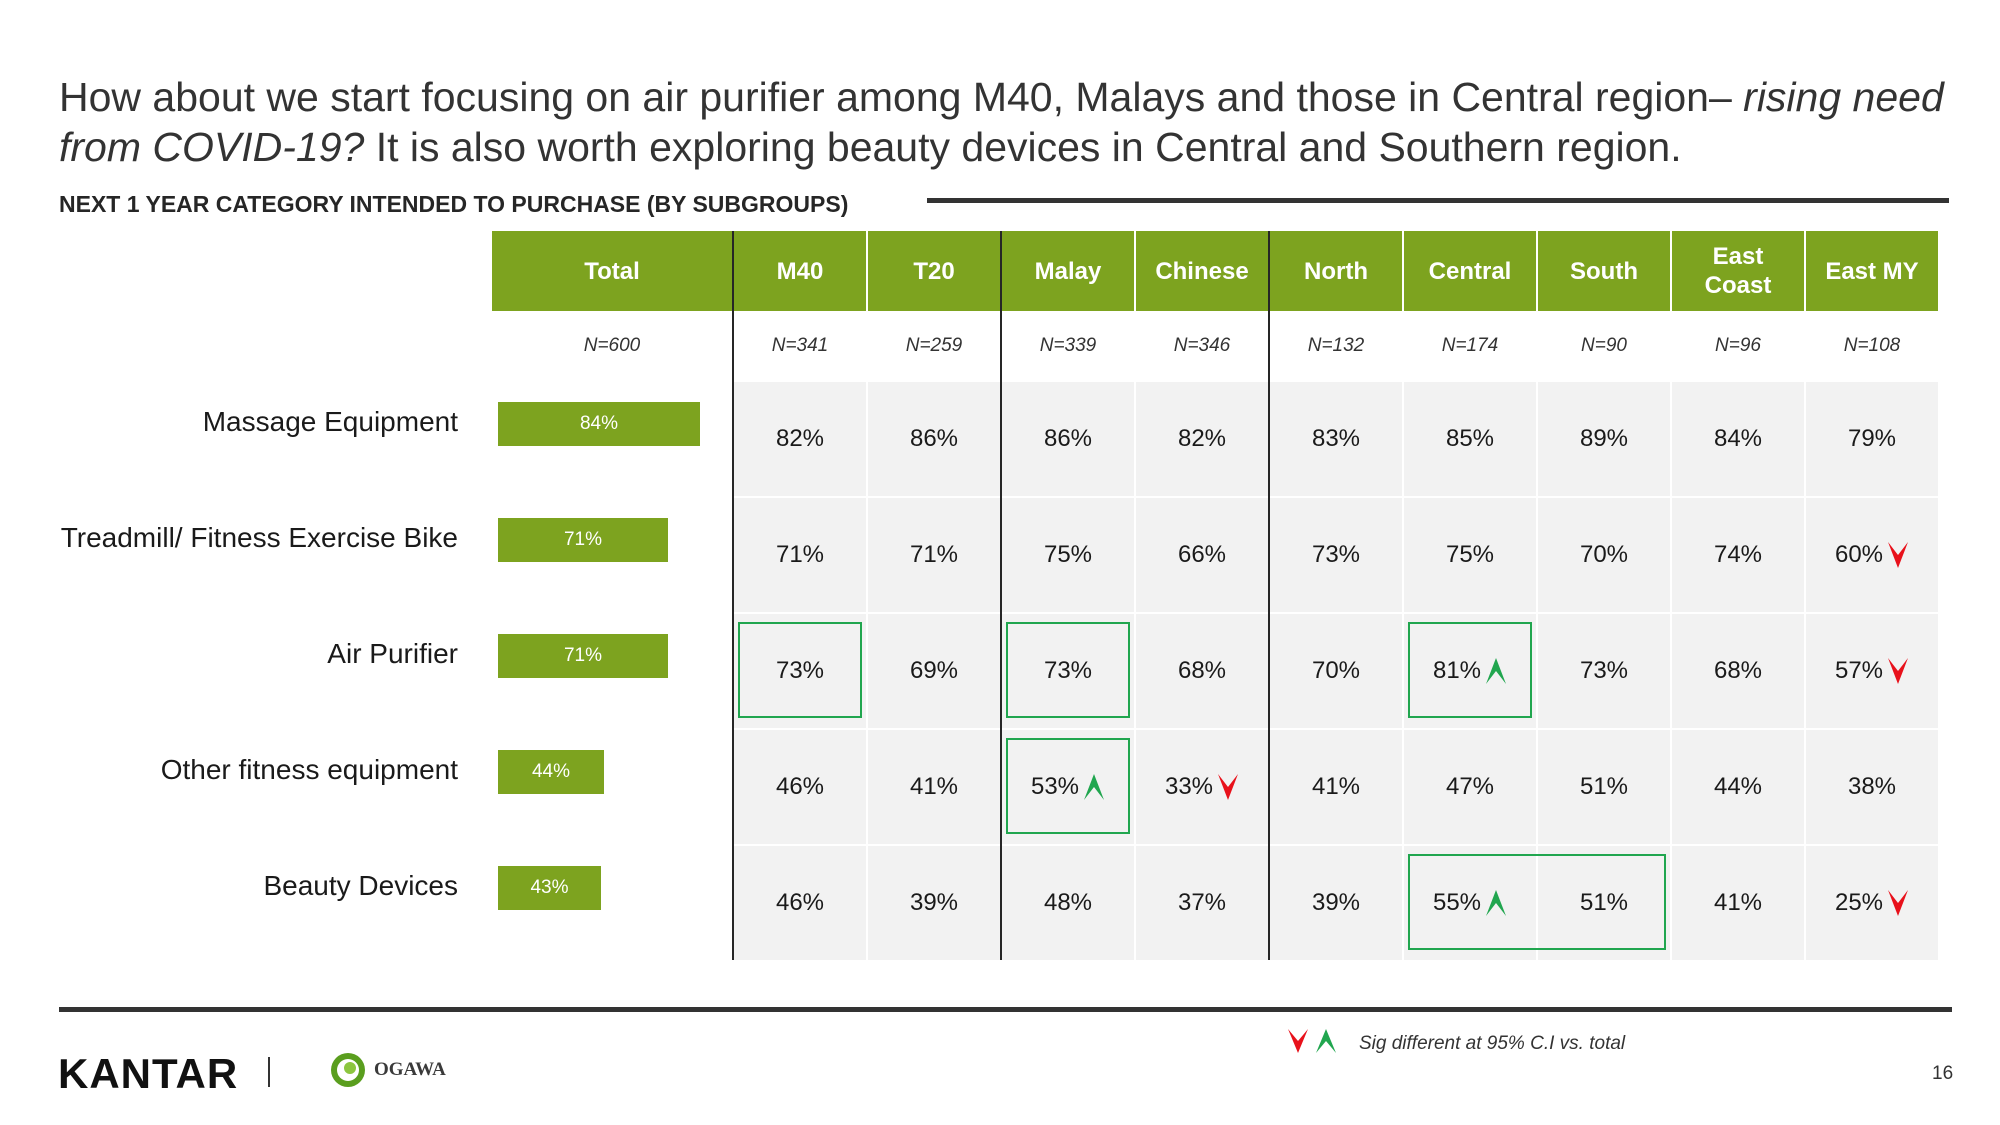 The height and width of the screenshot is (1125, 2000). I want to click on column-header-central: Central, so click(1470, 271).